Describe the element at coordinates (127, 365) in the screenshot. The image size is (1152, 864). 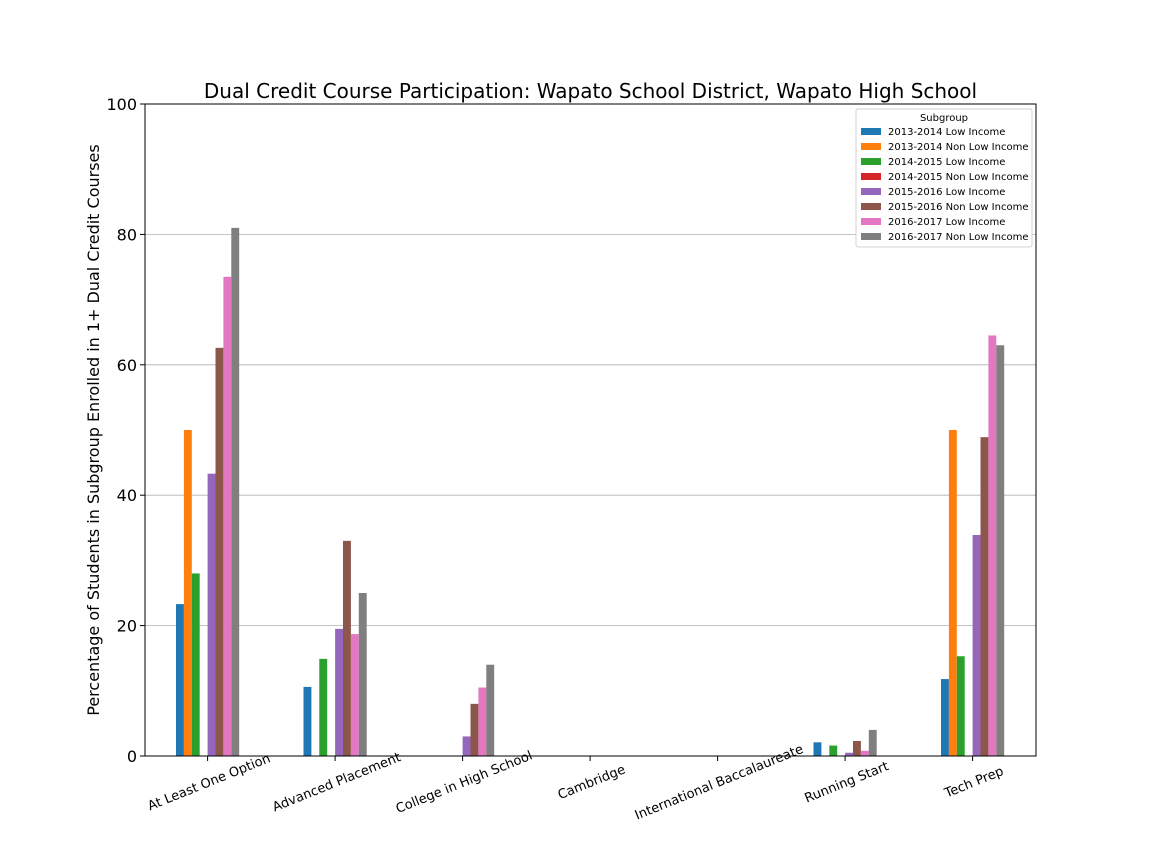
I see `y-tick-label: 60` at that location.